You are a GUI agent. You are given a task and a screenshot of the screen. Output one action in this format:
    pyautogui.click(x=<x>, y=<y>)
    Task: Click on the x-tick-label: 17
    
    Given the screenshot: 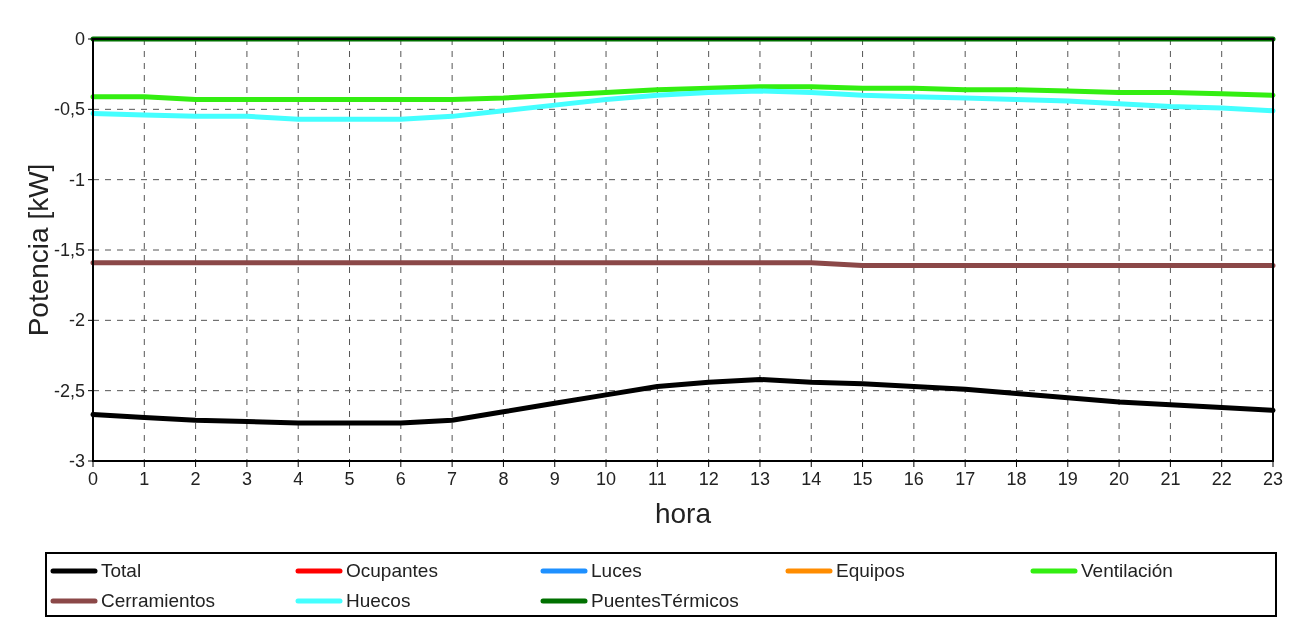 What is the action you would take?
    pyautogui.click(x=965, y=479)
    